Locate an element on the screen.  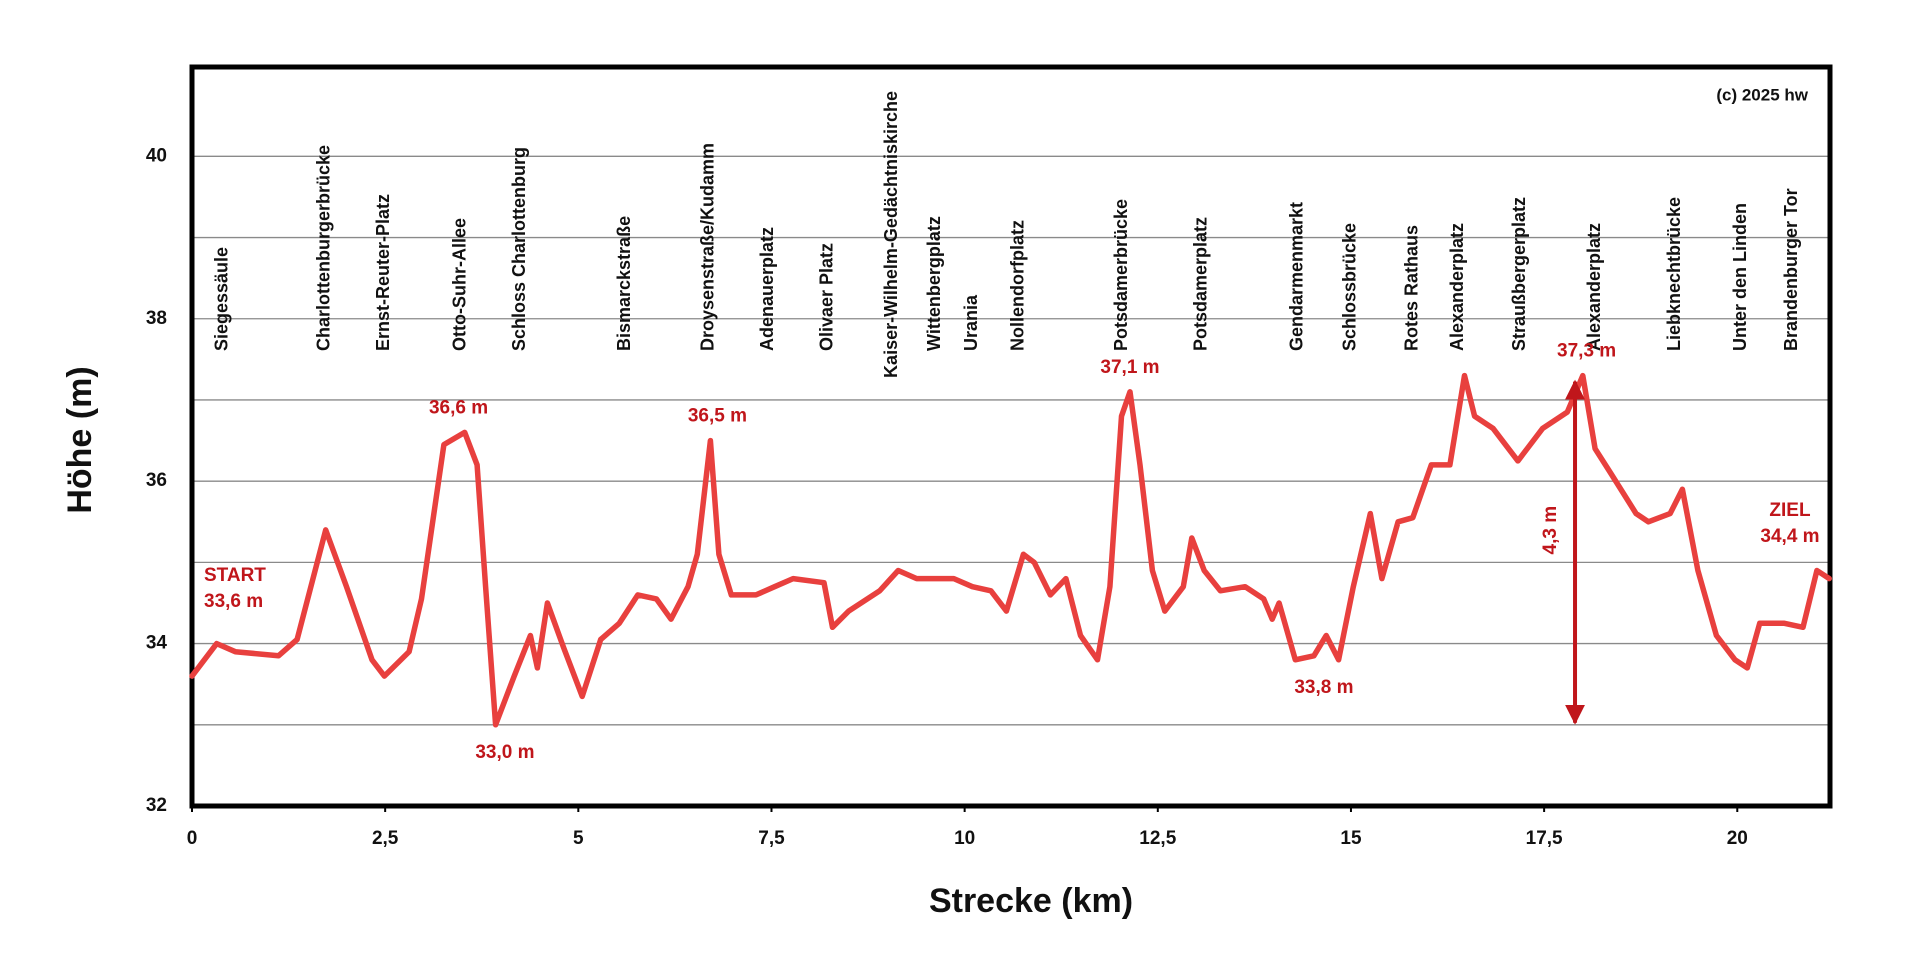
x-tick-label: 7,5 is located at coordinates (771, 838).